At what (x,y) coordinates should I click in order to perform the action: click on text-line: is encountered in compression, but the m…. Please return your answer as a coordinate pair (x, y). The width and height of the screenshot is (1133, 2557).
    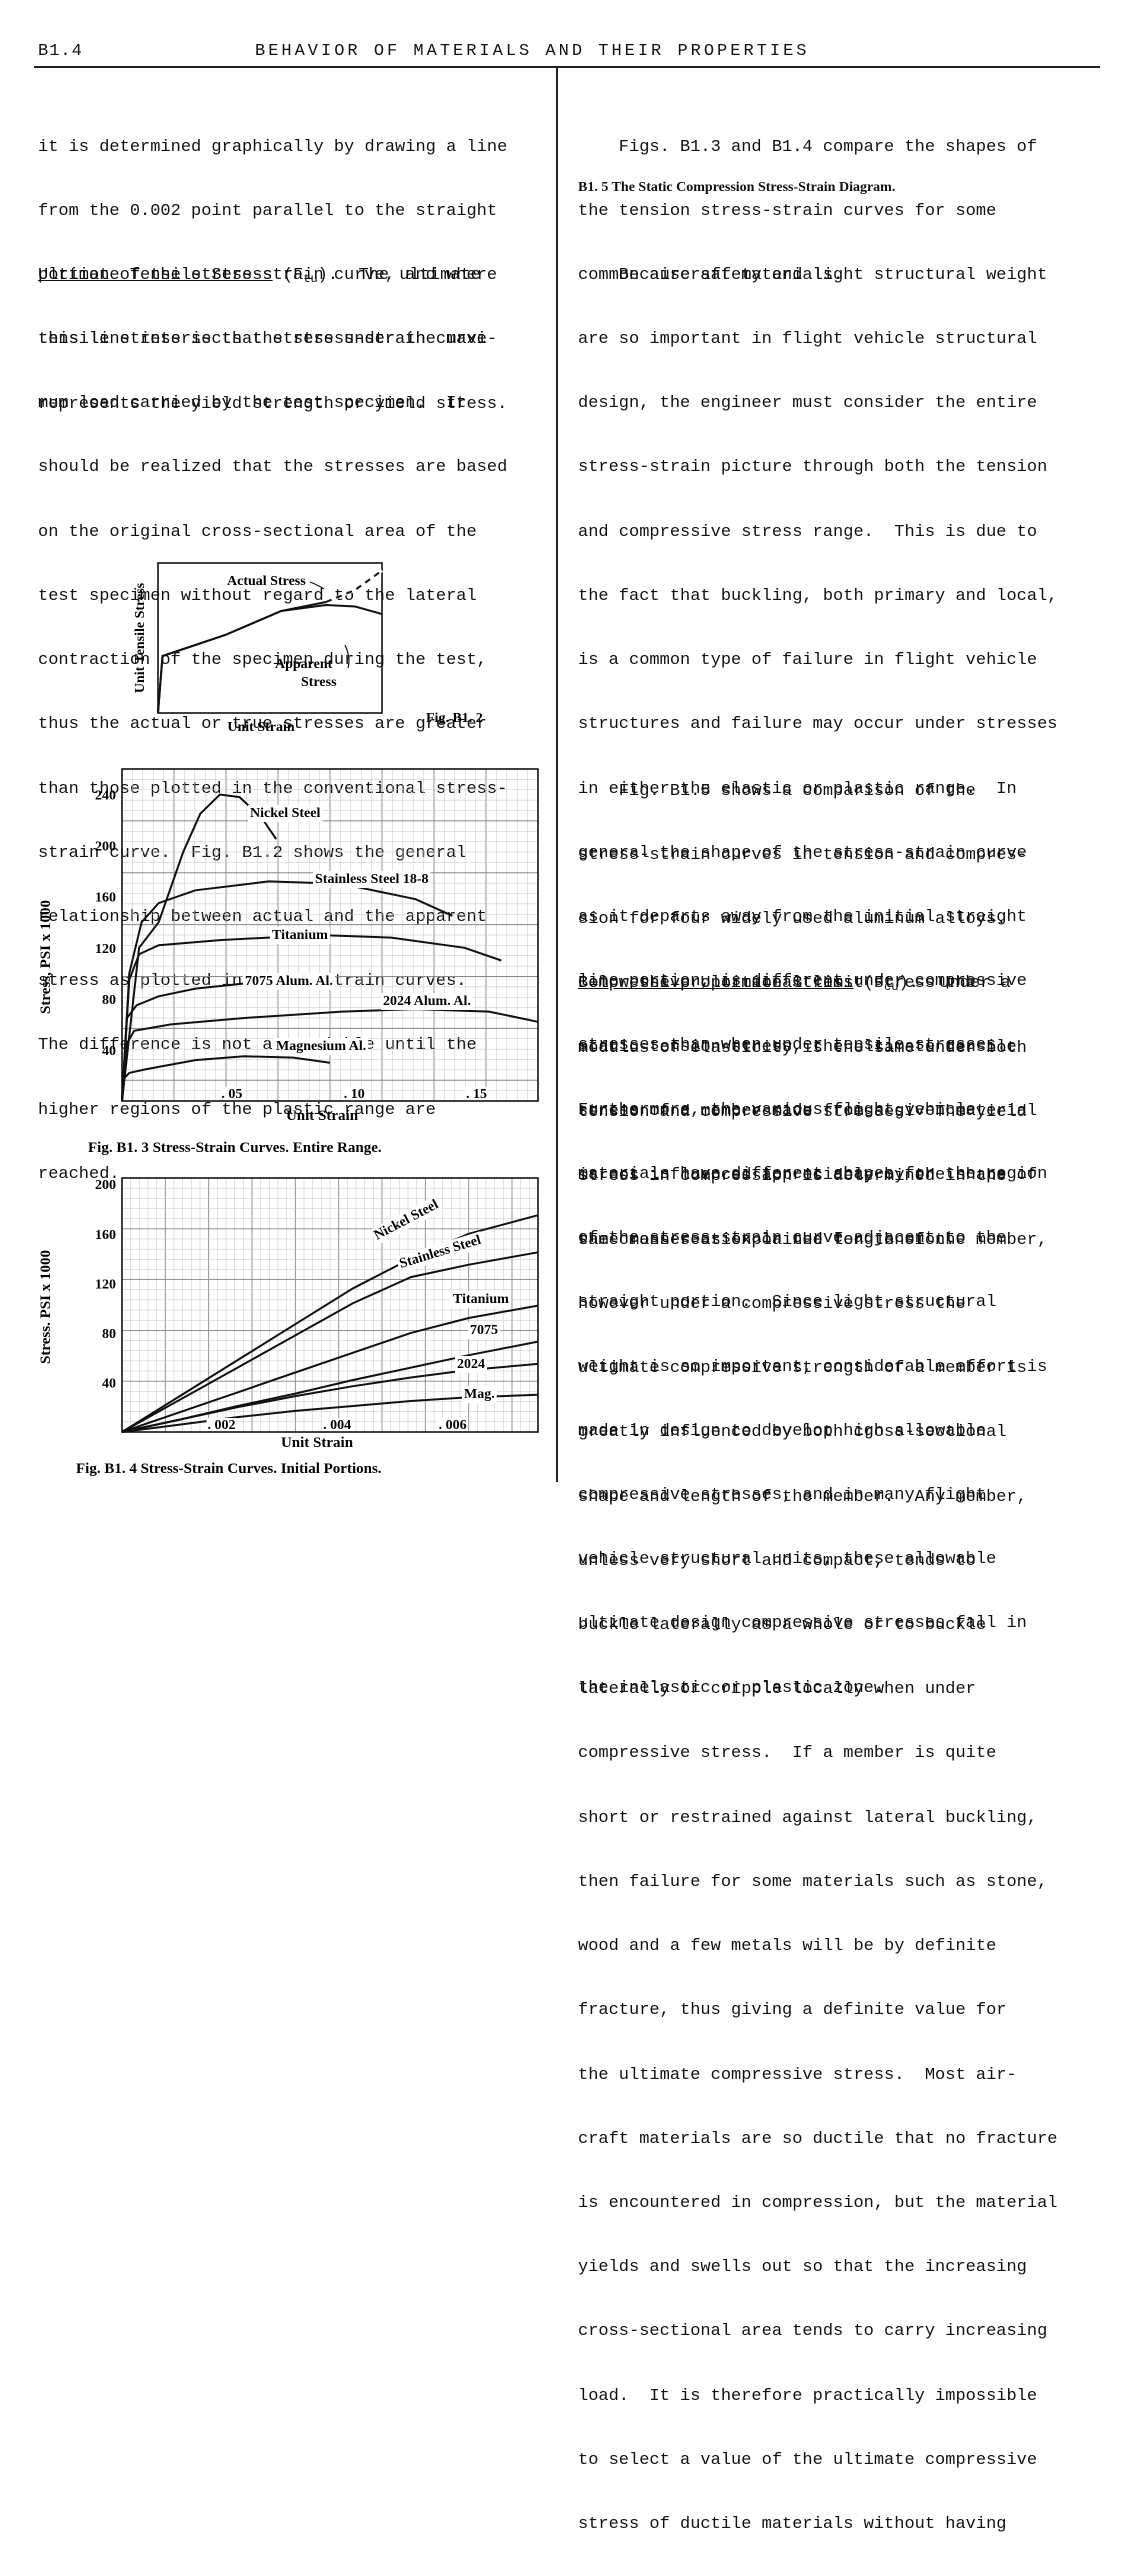
    Looking at the image, I should click on (818, 2203).